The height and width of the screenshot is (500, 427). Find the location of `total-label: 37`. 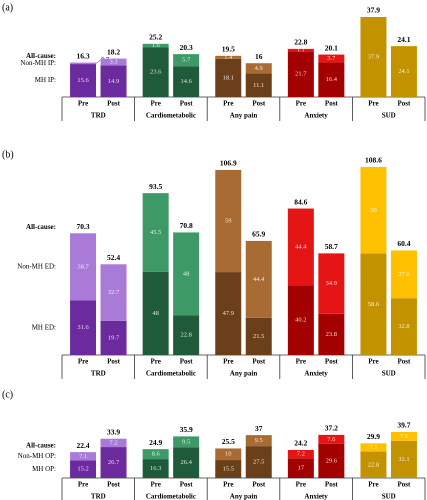

total-label: 37 is located at coordinates (259, 428).